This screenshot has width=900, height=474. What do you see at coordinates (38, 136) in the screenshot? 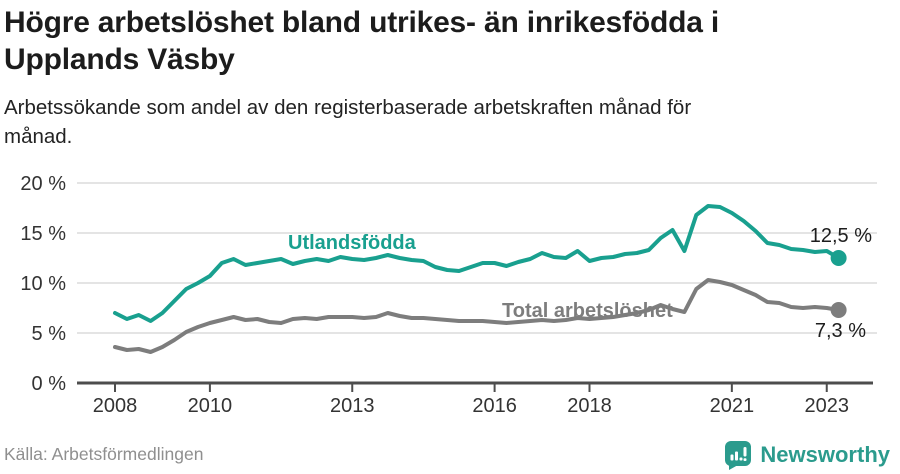
I see `subtitle-line-2: månad.` at bounding box center [38, 136].